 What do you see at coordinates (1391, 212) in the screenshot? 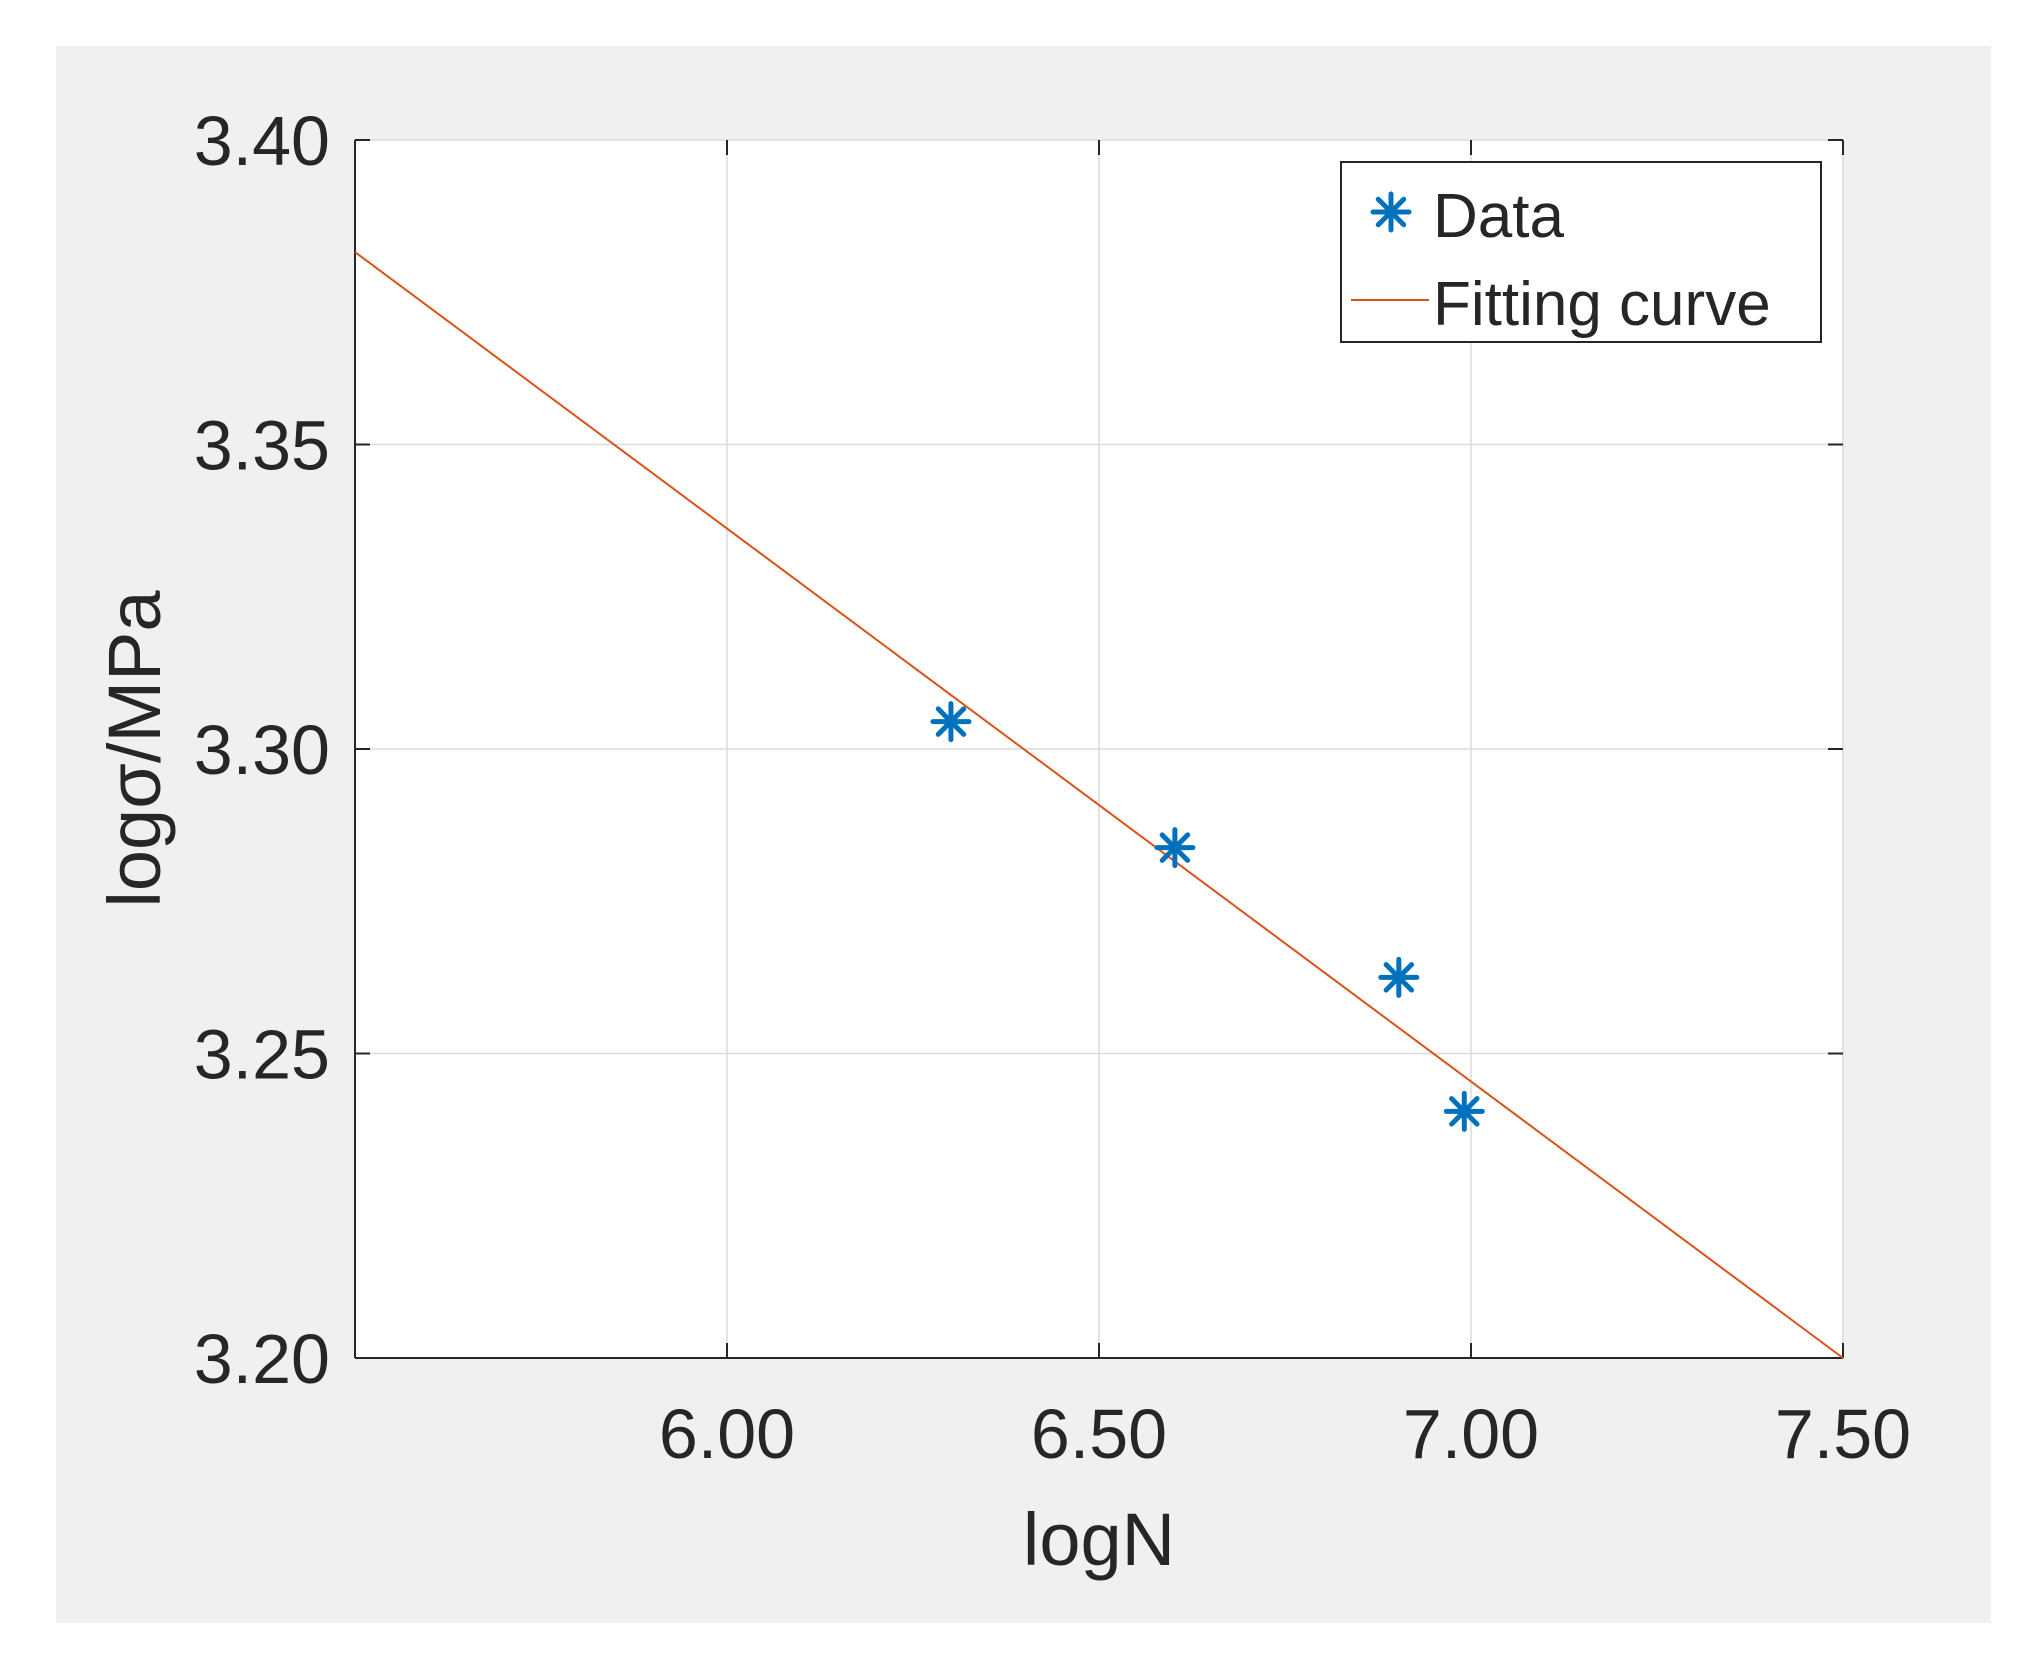
I see `legend-data-marker` at bounding box center [1391, 212].